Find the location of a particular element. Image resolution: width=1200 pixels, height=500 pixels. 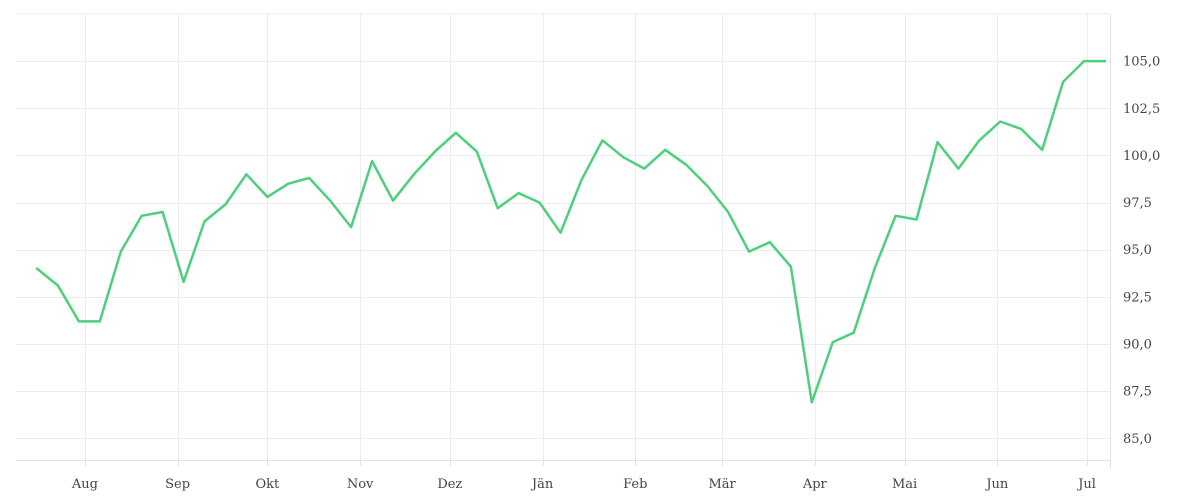

y-tick-label: 100,0 is located at coordinates (1141, 156).